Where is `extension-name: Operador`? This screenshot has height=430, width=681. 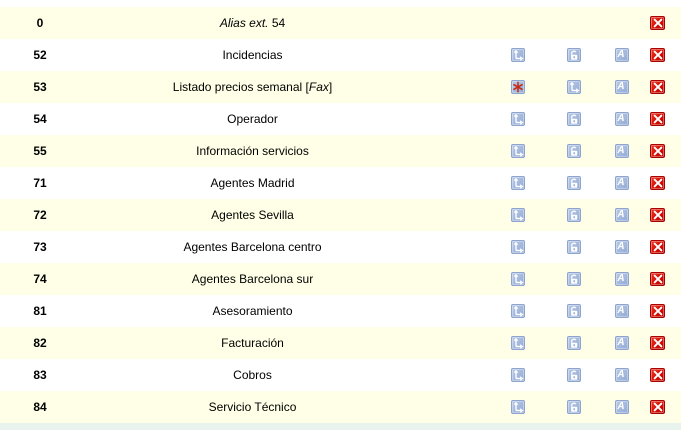
extension-name: Operador is located at coordinates (252, 119).